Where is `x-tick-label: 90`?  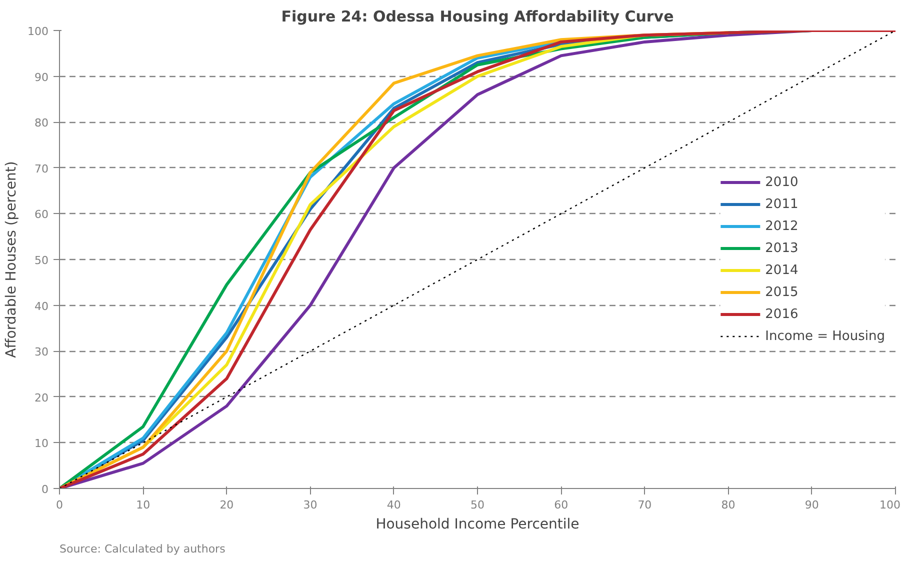
x-tick-label: 90 is located at coordinates (811, 505).